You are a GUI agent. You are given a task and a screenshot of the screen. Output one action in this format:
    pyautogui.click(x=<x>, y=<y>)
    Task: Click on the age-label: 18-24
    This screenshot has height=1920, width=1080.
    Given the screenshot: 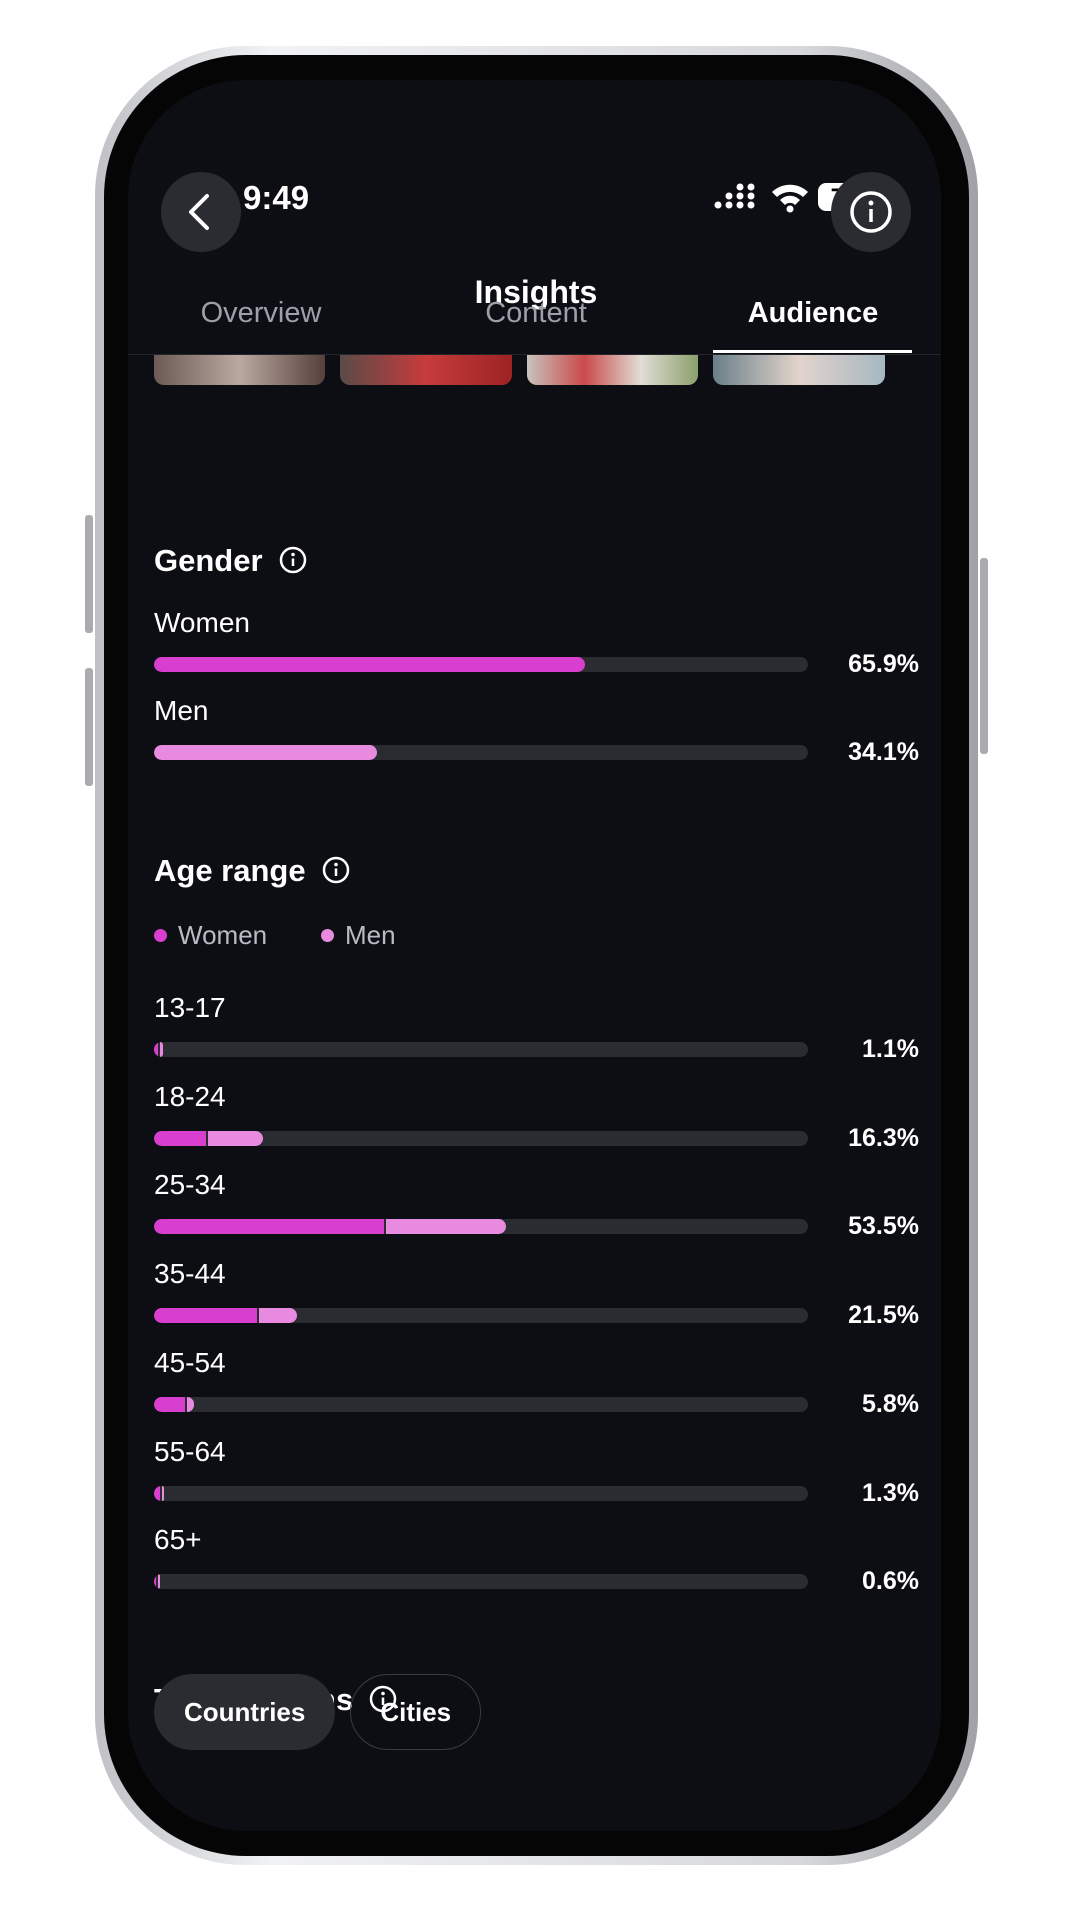 What is the action you would take?
    pyautogui.click(x=190, y=1096)
    